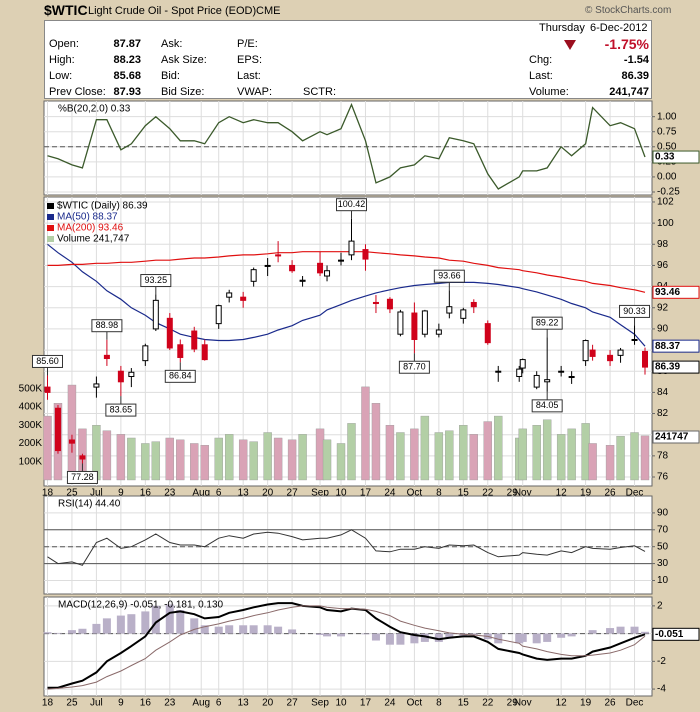  Describe the element at coordinates (89, 504) in the screenshot. I see `panel-title: RSI(14) 44.40` at that location.